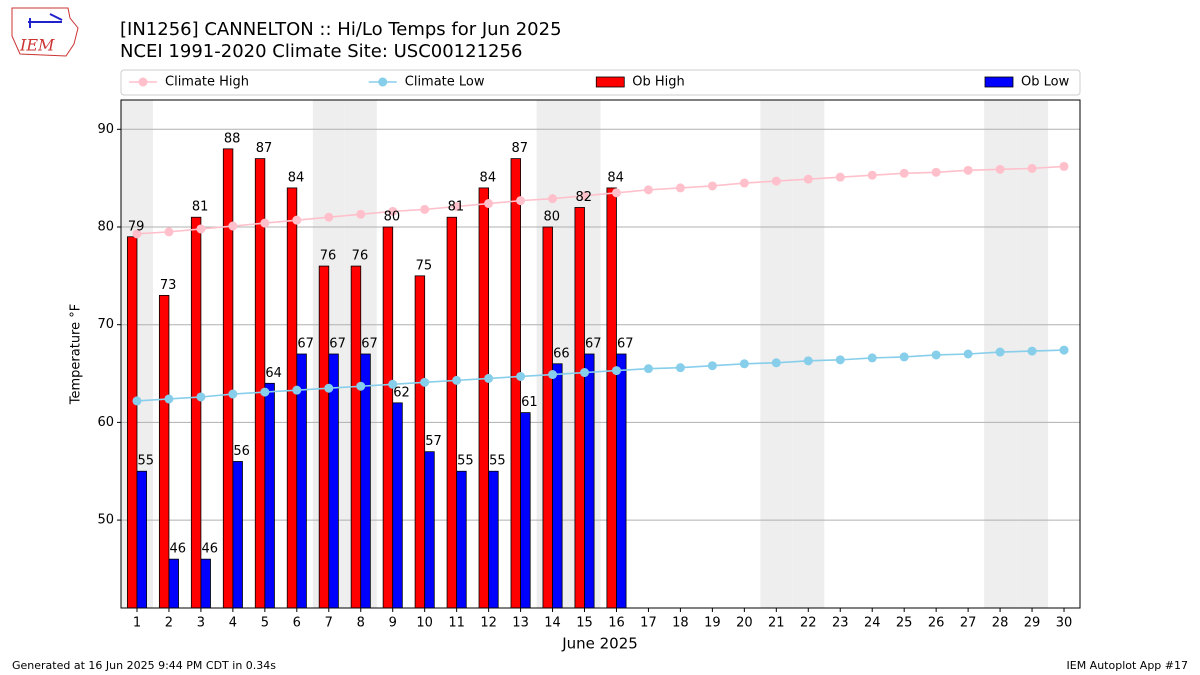 The height and width of the screenshot is (675, 1200). Describe the element at coordinates (136, 226) in the screenshot. I see `data-label: 79` at that location.